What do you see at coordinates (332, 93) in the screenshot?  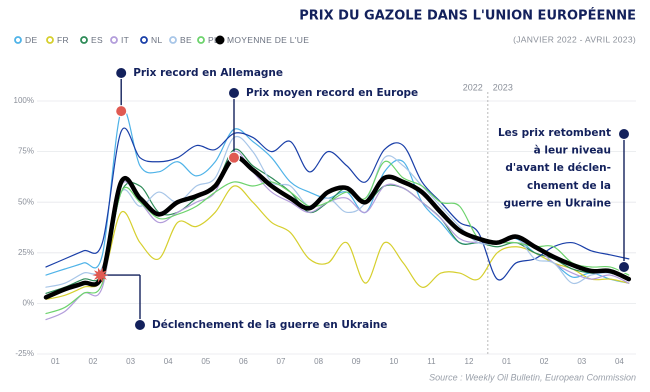 I see `annotation: Prix moyen record en Europe` at bounding box center [332, 93].